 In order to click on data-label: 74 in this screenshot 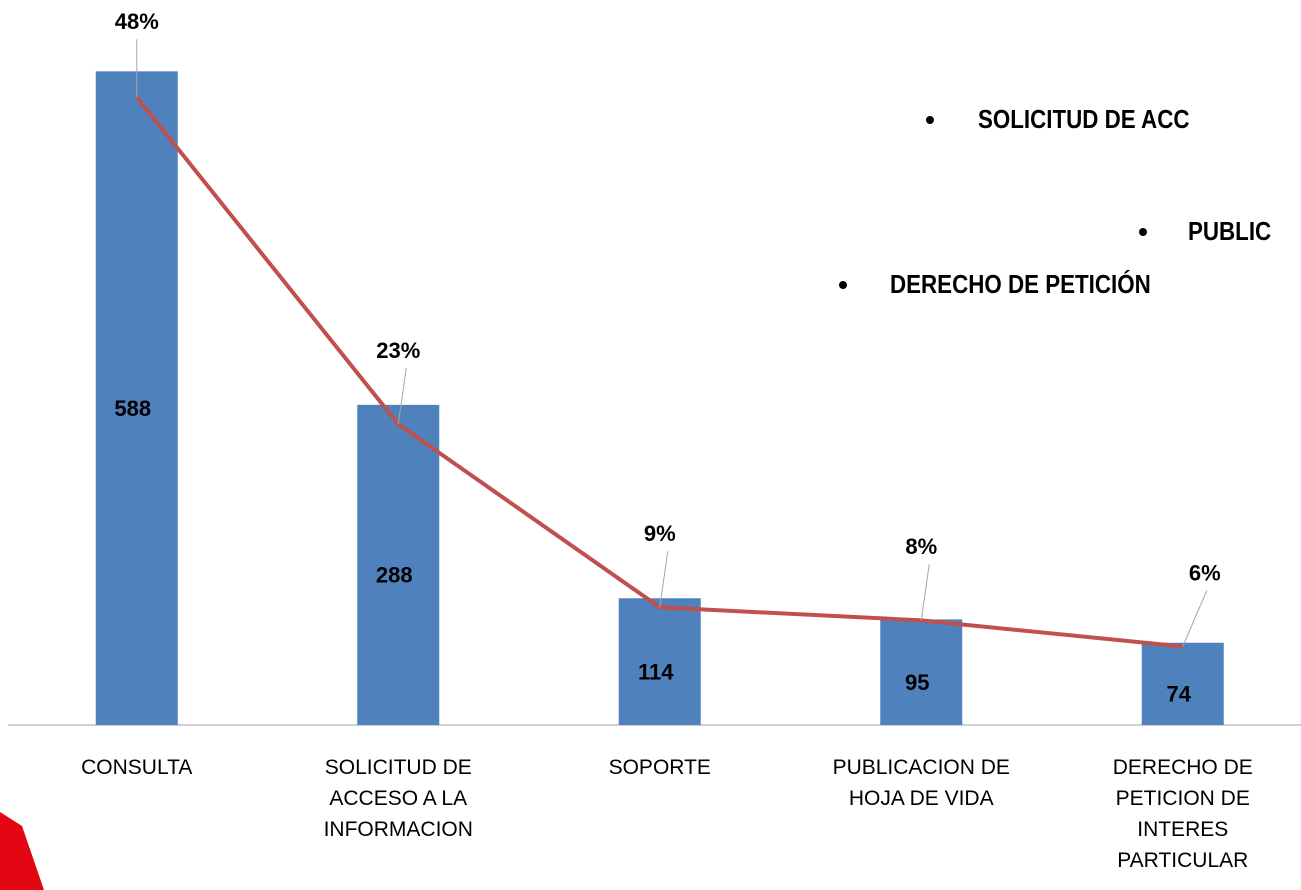, I will do `click(1179, 694)`.